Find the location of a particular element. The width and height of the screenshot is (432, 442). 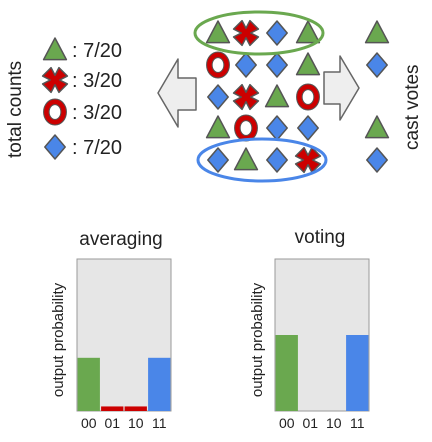

right-arrow-icon is located at coordinates (341, 88).